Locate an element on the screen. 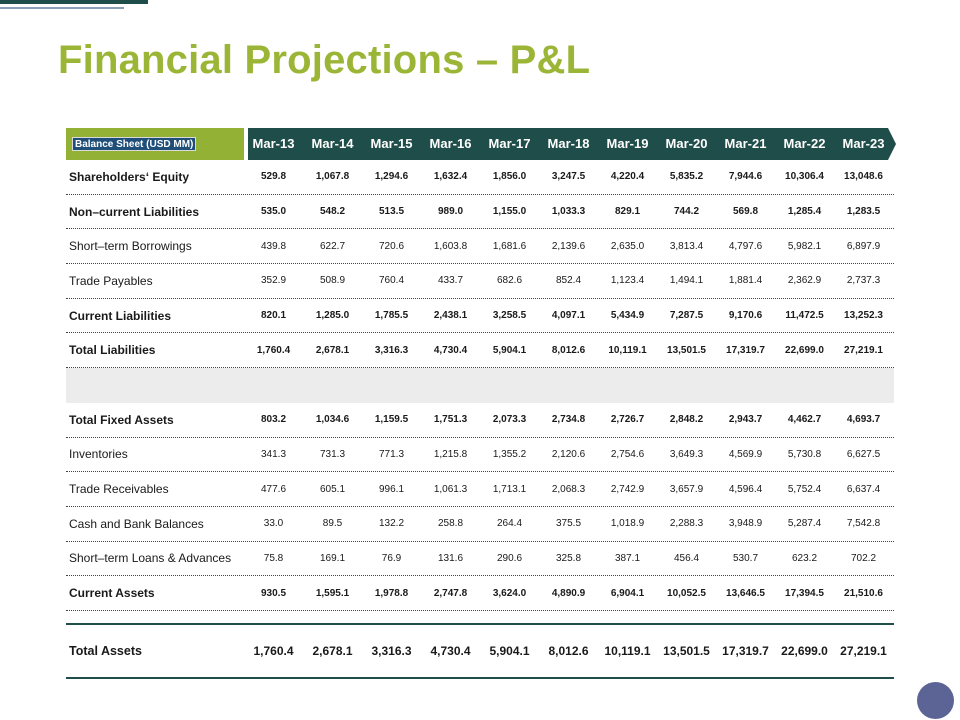 This screenshot has width=960, height=720. value-cell: 264.4 is located at coordinates (509, 524).